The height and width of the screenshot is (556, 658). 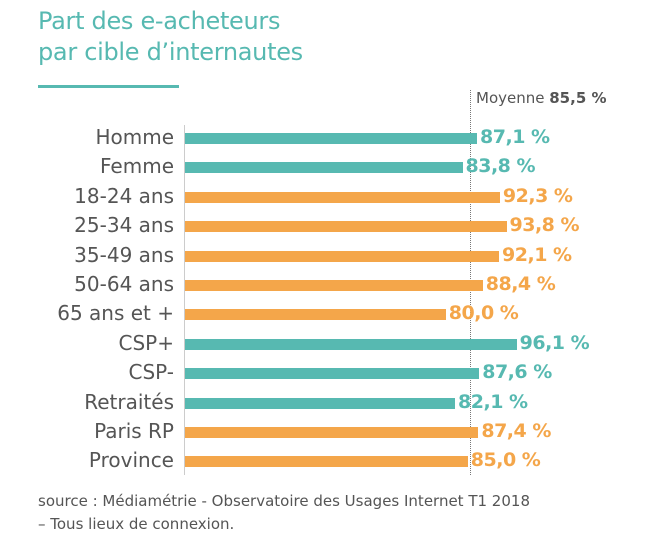 I want to click on category-label: 50-64 ans, so click(x=124, y=284).